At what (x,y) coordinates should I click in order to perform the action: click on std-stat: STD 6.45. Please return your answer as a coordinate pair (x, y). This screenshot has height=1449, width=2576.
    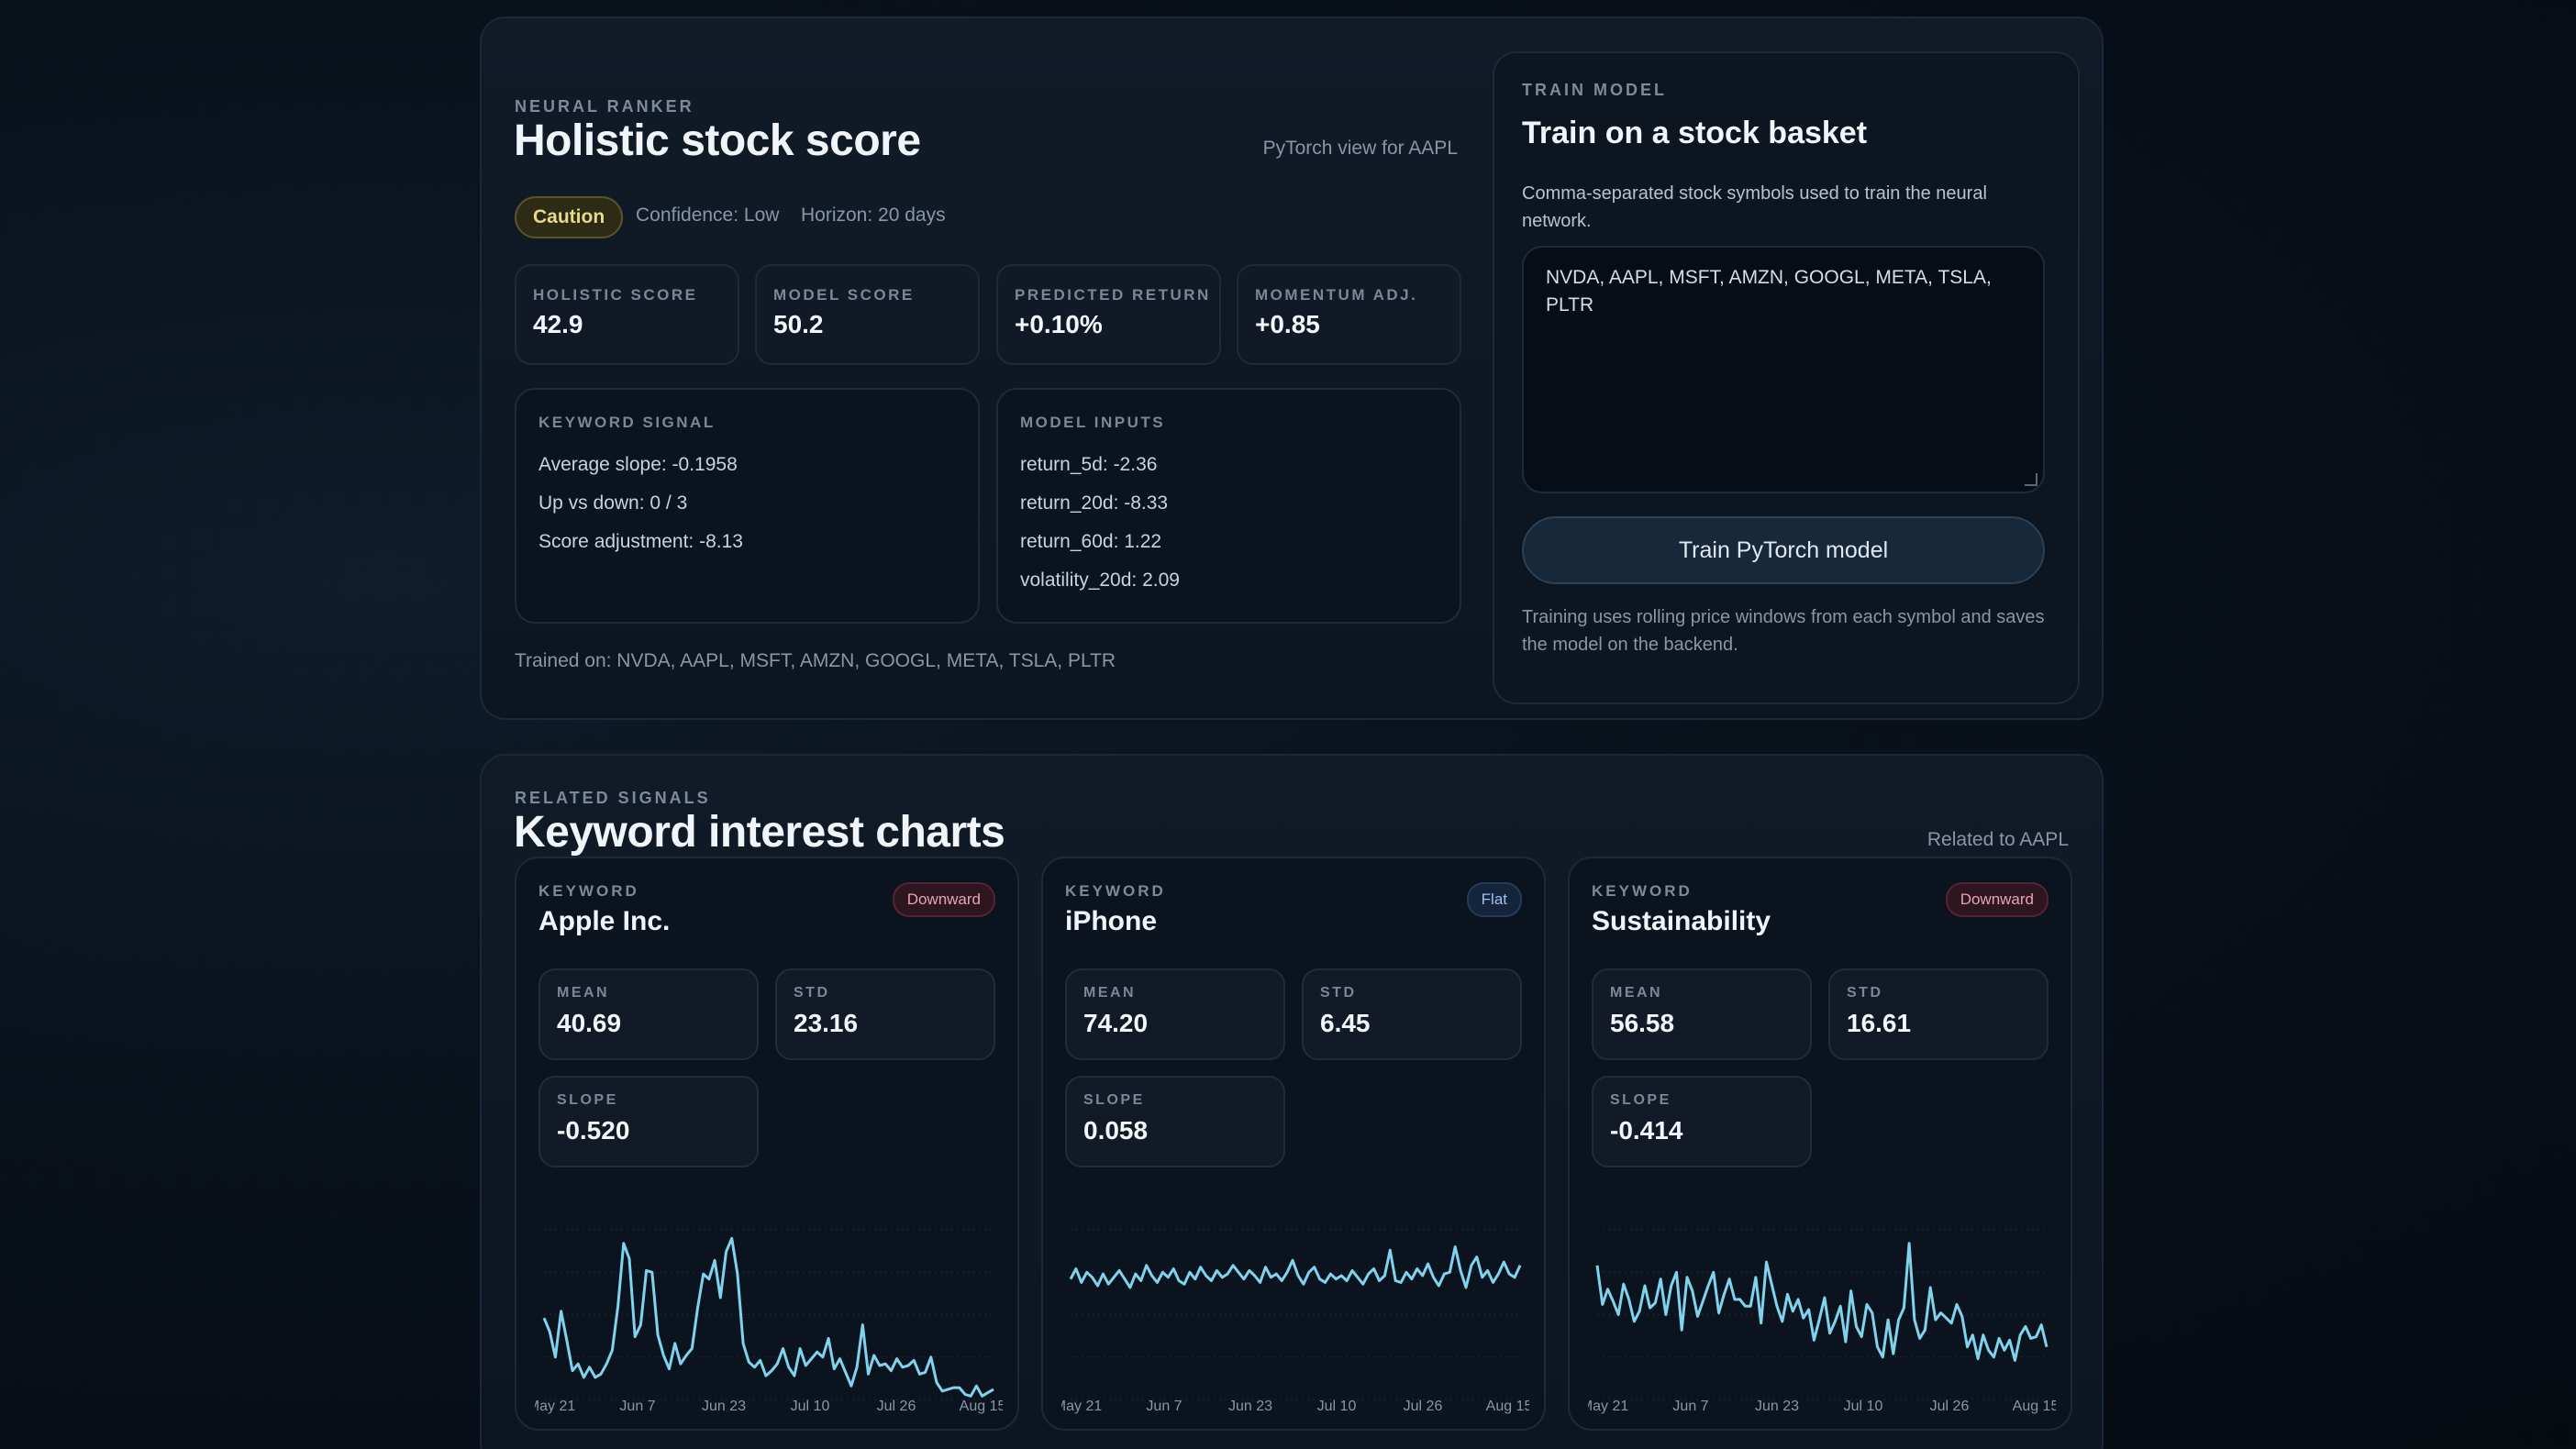
    Looking at the image, I should click on (1412, 1014).